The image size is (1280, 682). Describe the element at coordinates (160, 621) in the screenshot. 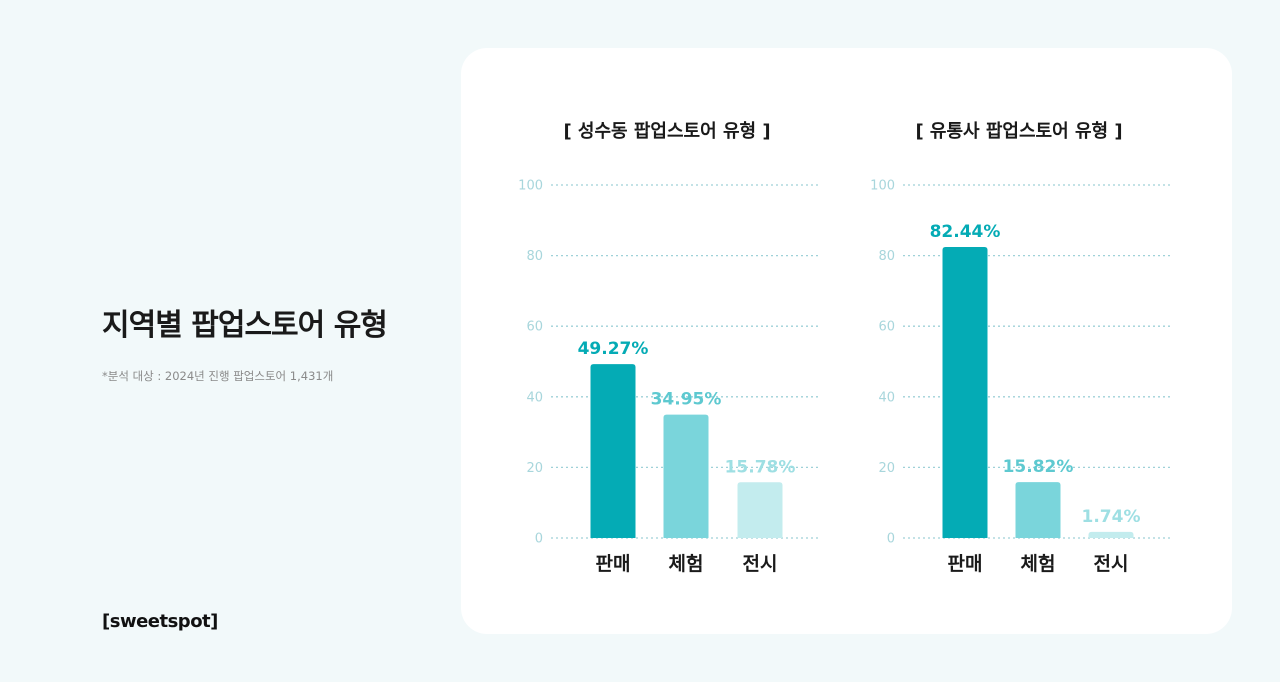

I see `sweetspot-logo: [sweetspot]` at that location.